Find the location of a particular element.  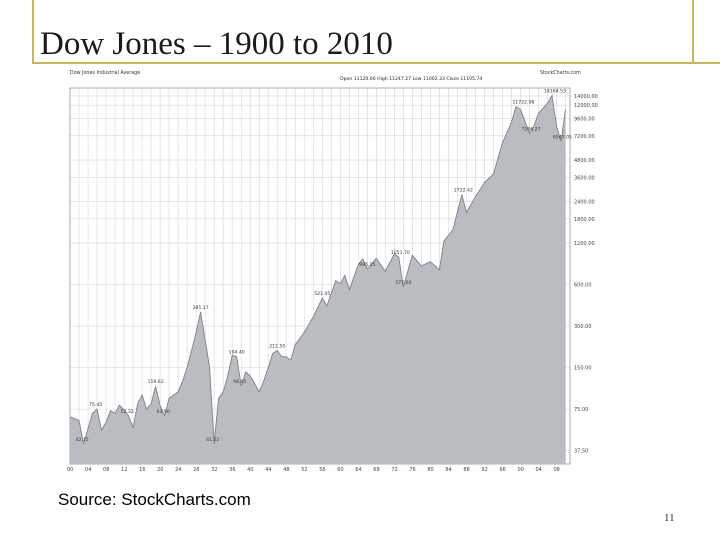

price-annotation: 41.22 is located at coordinates (212, 440).